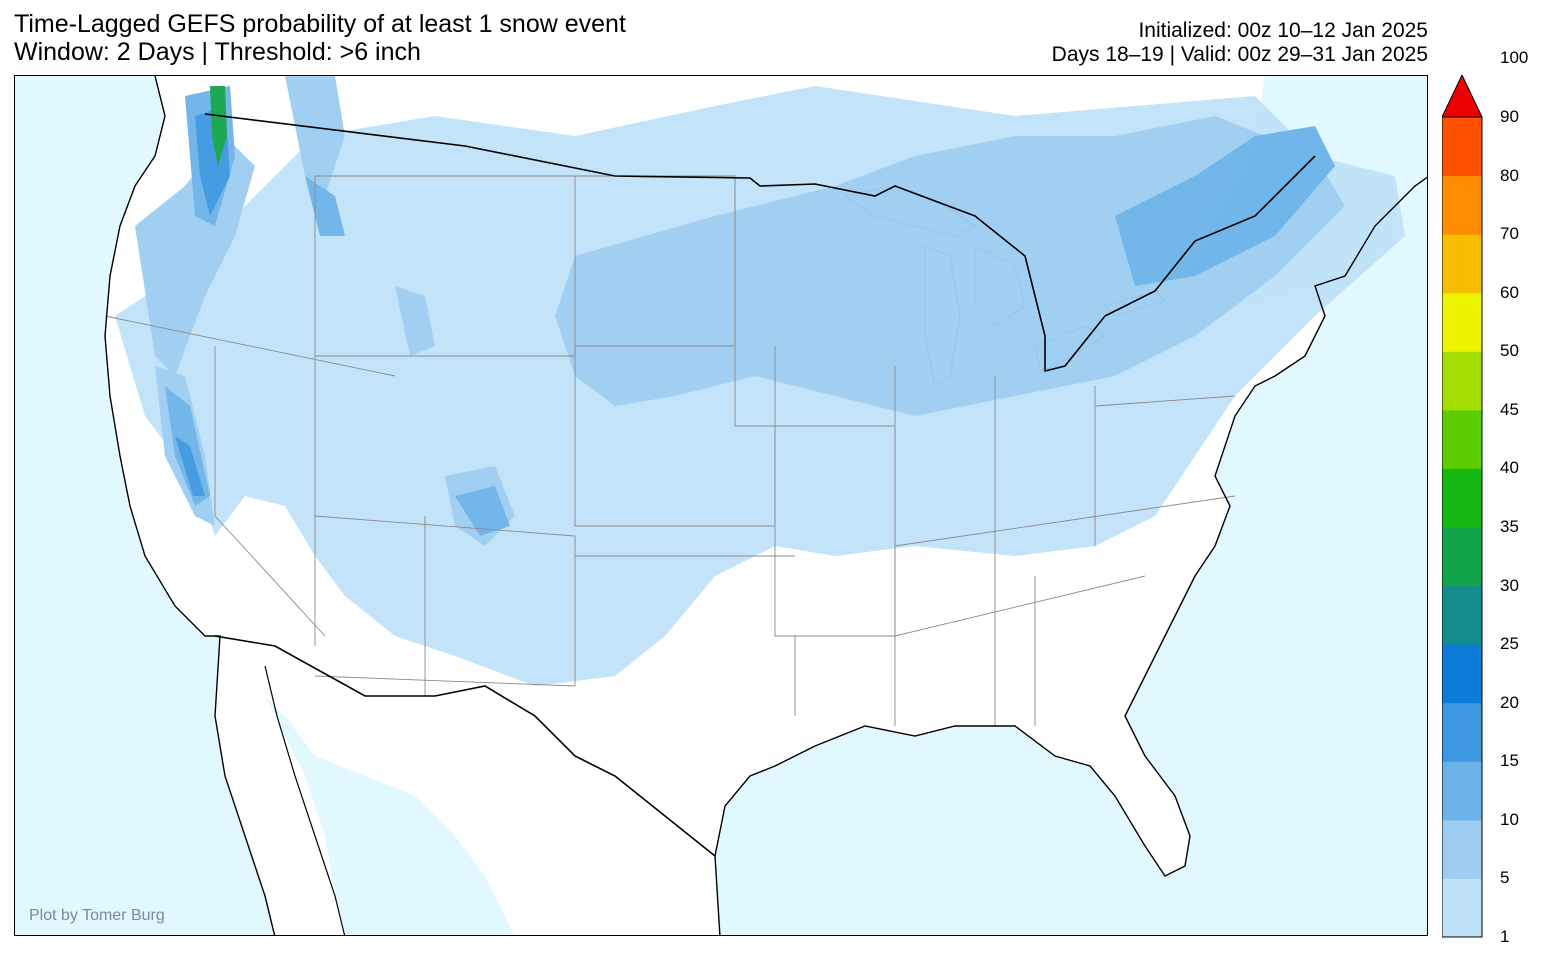 Image resolution: width=1550 pixels, height=963 pixels. I want to click on colorbar-tick-label: 5, so click(1505, 878).